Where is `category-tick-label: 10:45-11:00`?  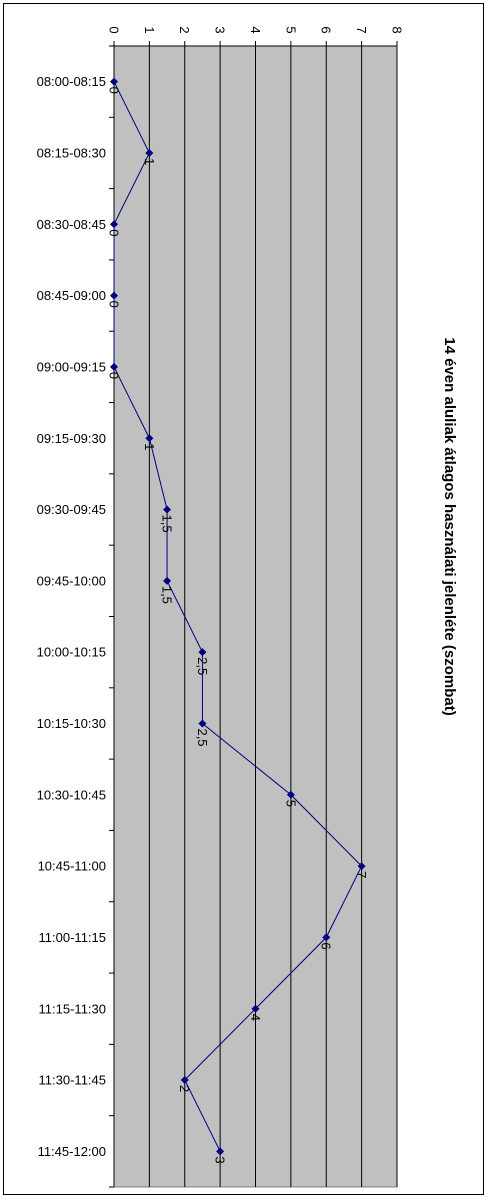 category-tick-label: 10:45-11:00 is located at coordinates (72, 866).